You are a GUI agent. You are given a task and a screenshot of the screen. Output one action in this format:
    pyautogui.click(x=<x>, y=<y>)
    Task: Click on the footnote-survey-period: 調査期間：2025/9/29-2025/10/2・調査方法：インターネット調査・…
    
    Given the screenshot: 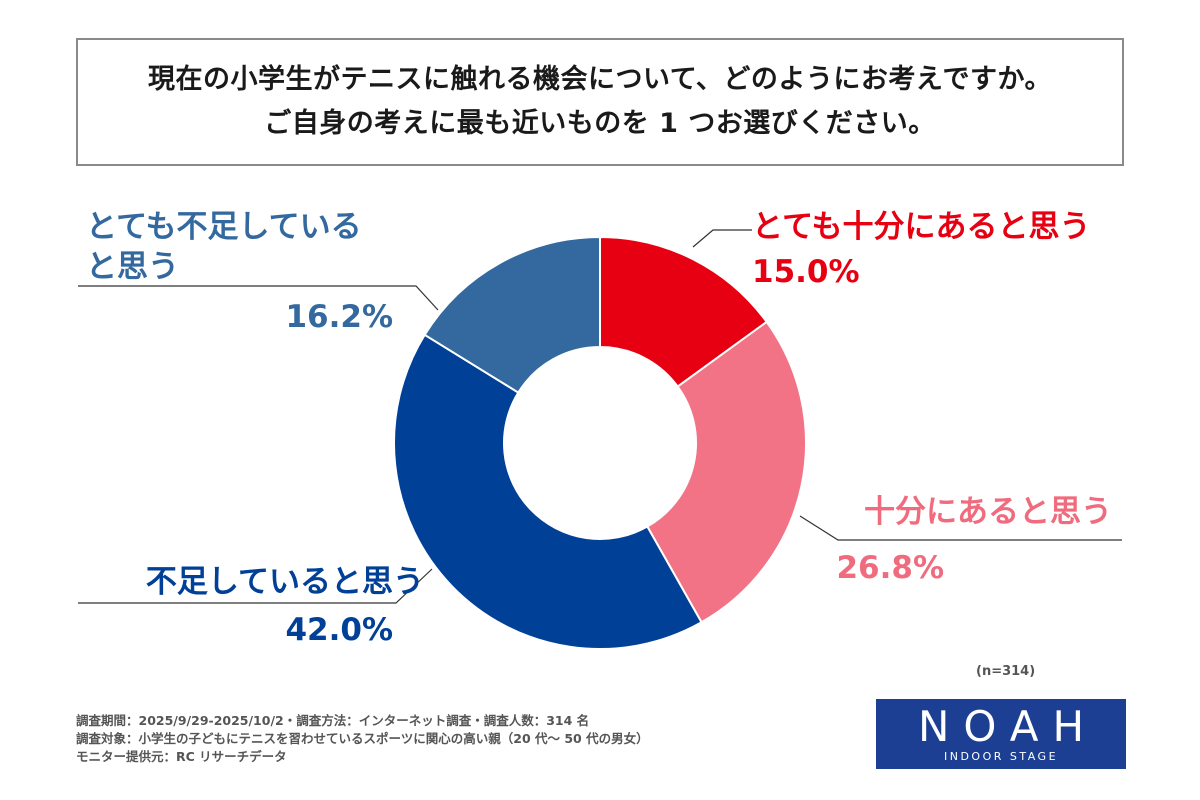 What is the action you would take?
    pyautogui.click(x=333, y=720)
    